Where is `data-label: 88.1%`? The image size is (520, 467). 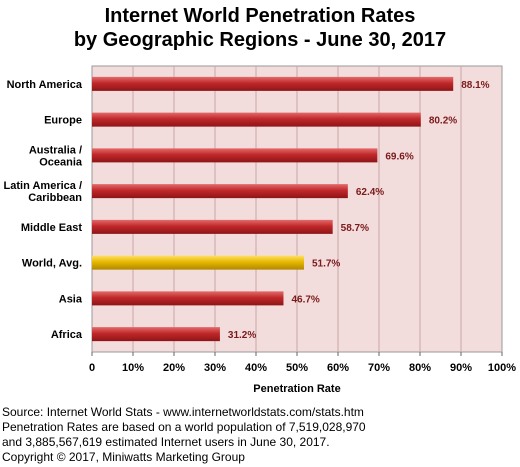 data-label: 88.1% is located at coordinates (475, 85).